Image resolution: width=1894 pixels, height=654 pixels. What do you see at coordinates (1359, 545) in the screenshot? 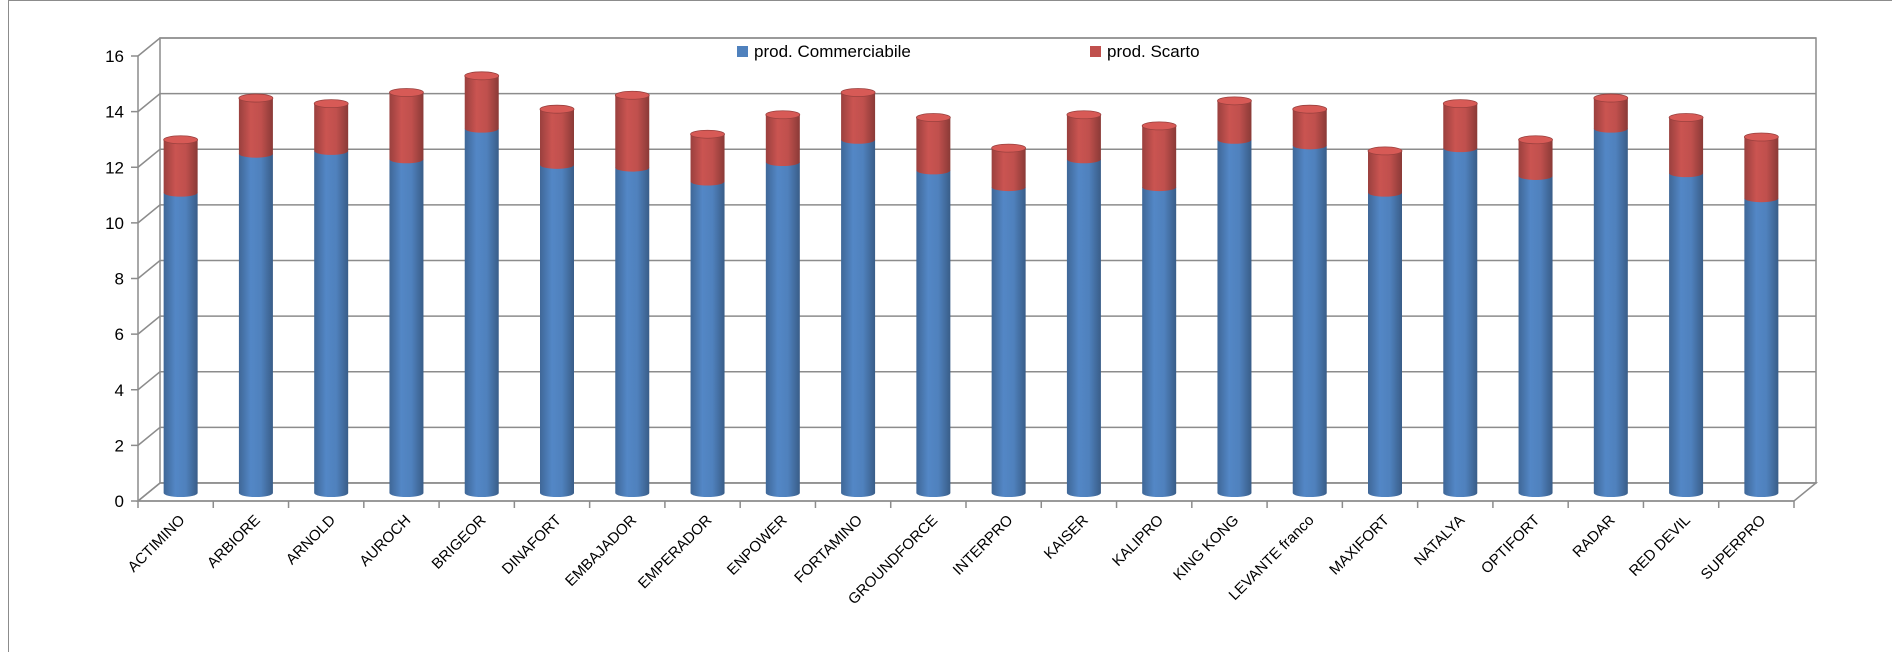
I see `category-label: MAXIFORT` at bounding box center [1359, 545].